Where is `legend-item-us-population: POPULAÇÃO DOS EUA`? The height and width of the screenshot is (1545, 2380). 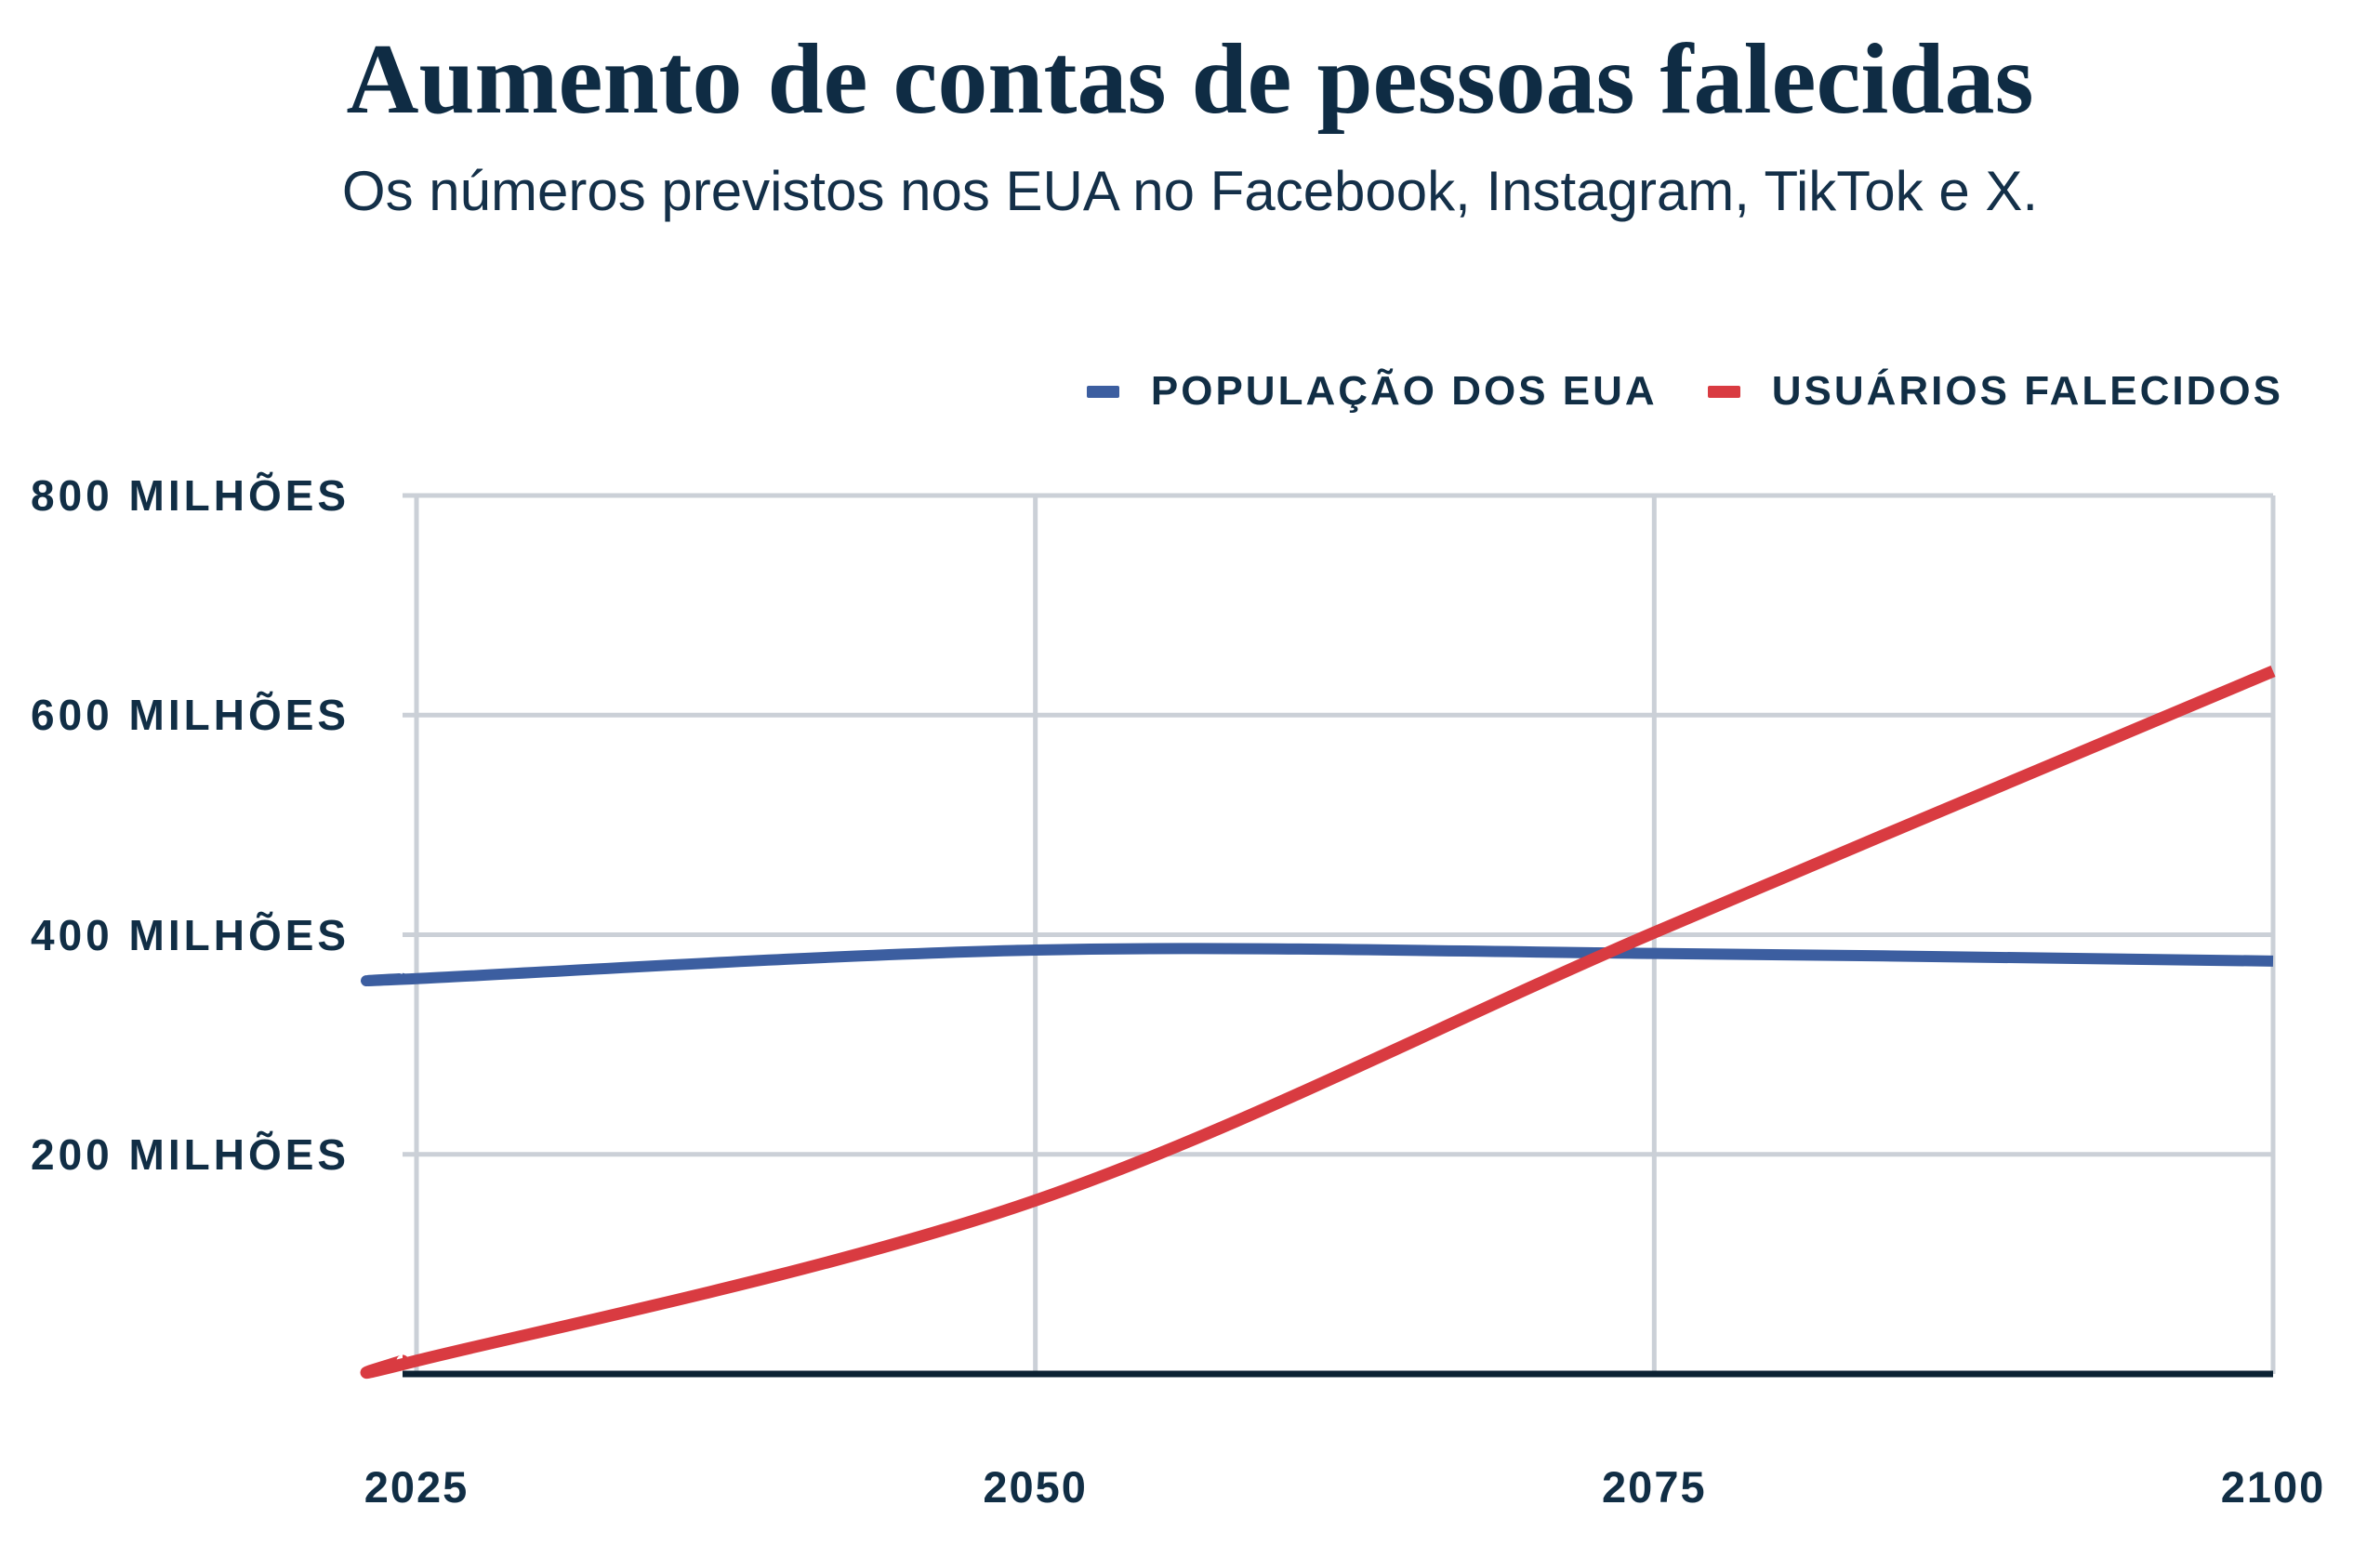 legend-item-us-population: POPULAÇÃO DOS EUA is located at coordinates (1372, 392).